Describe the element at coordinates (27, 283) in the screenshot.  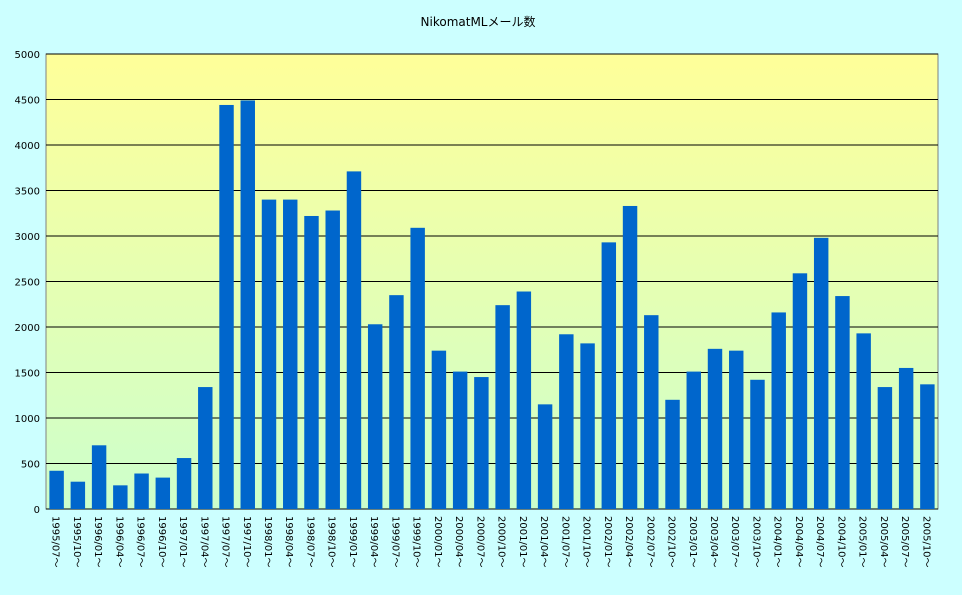
I see `y-tick-label: 2500` at that location.